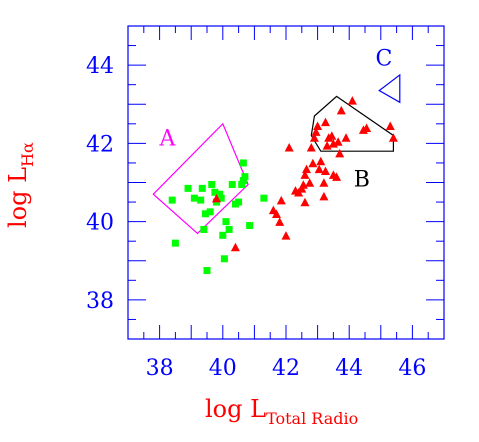 This screenshot has height=442, width=479. What do you see at coordinates (168, 139) in the screenshot?
I see `region-A-label: A` at bounding box center [168, 139].